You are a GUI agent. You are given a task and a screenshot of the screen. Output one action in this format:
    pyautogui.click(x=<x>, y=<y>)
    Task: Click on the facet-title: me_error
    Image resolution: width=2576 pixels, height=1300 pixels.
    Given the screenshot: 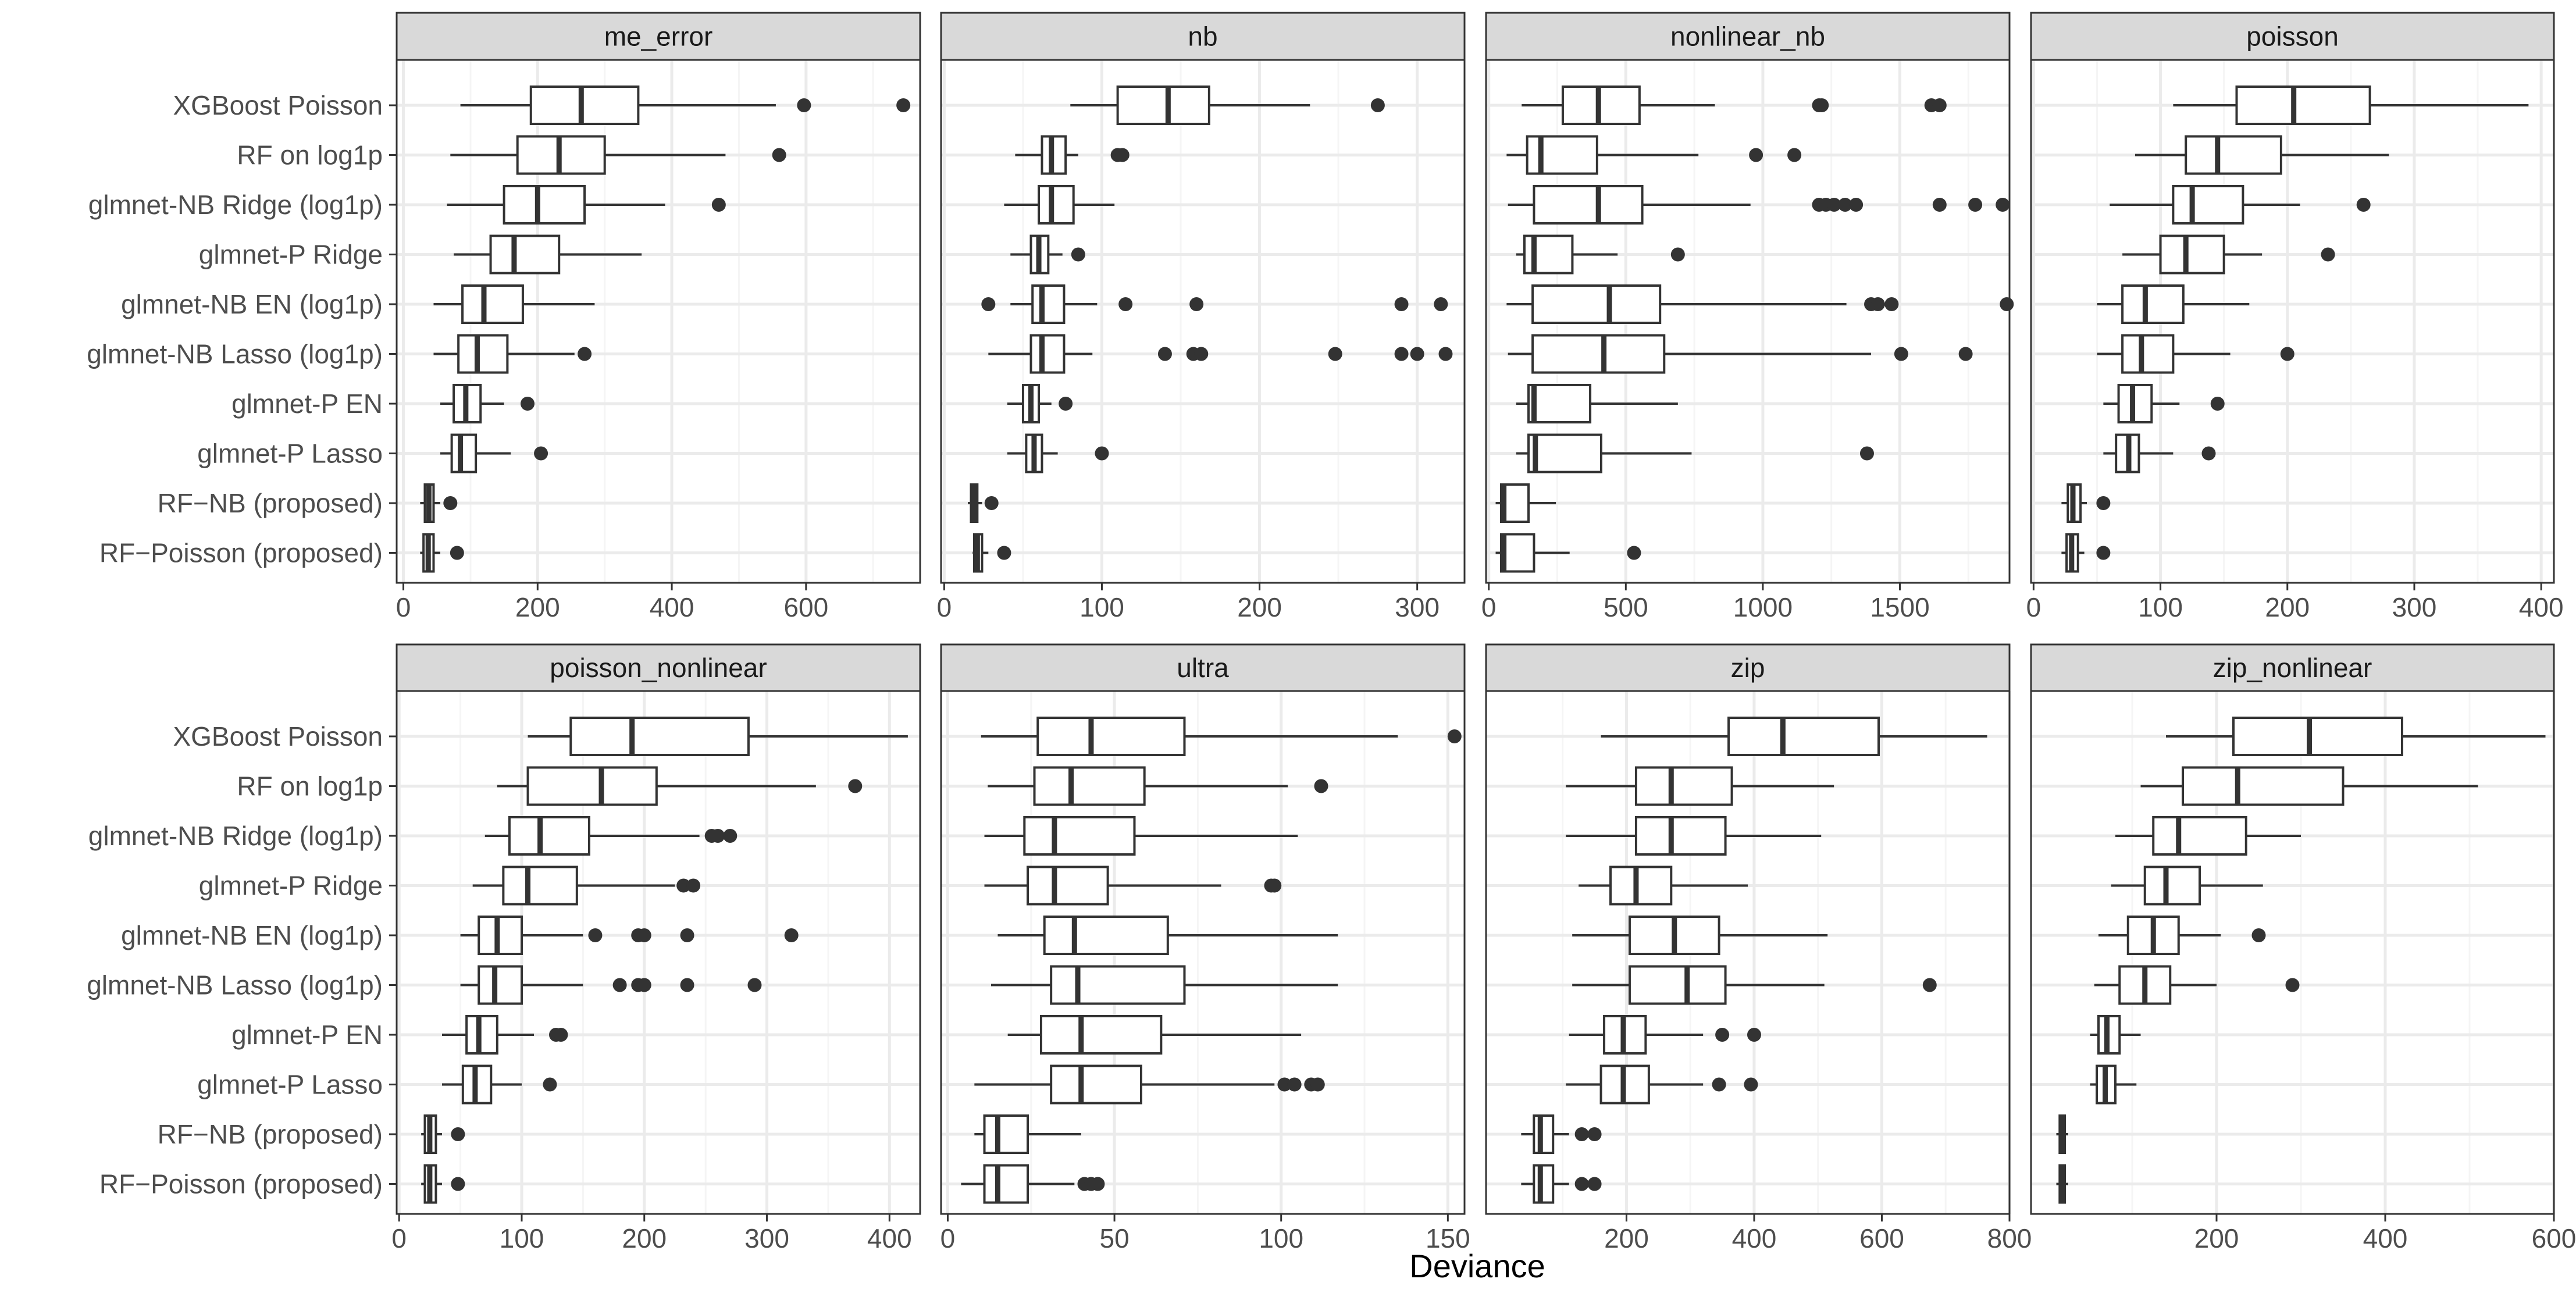 What is the action you would take?
    pyautogui.click(x=658, y=37)
    